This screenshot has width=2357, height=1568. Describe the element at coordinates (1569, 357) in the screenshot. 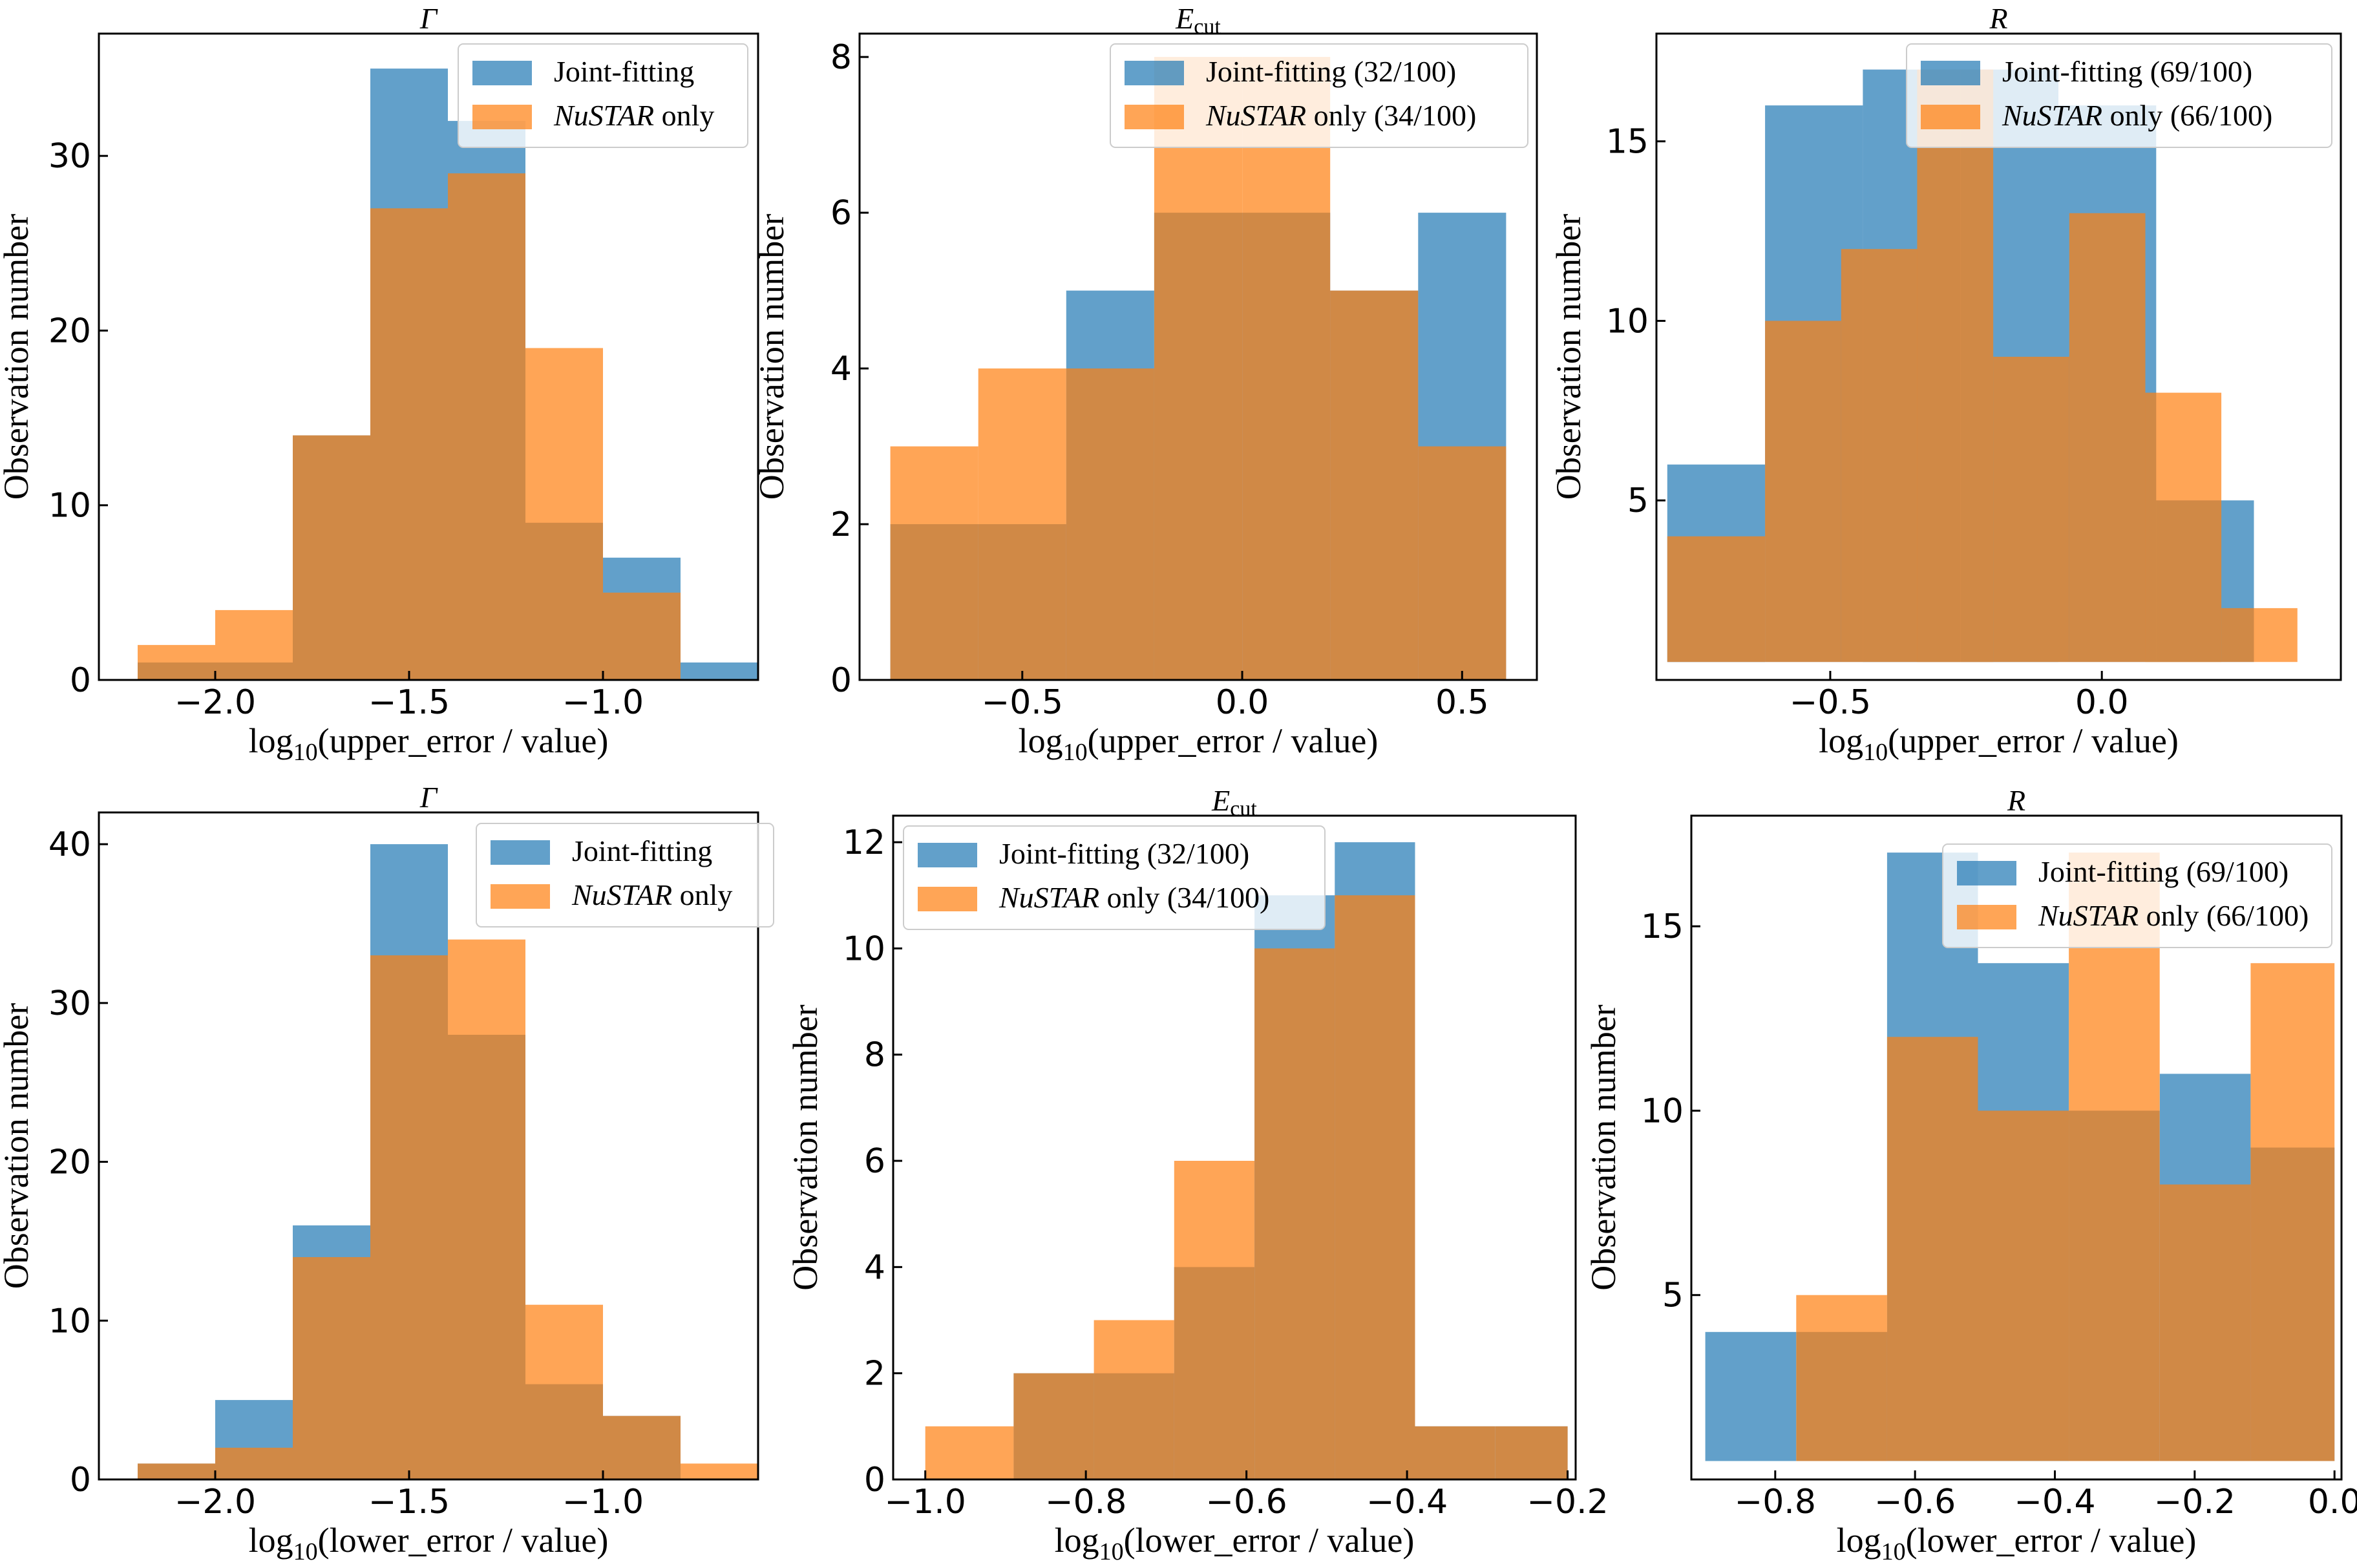

I see `y-axis-label: Observation number` at that location.